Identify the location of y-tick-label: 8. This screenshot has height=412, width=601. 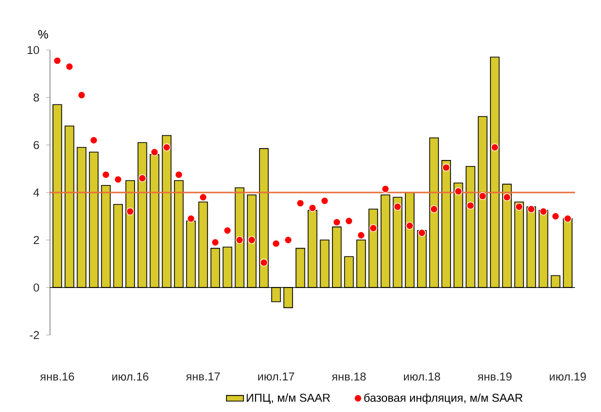
(37, 97).